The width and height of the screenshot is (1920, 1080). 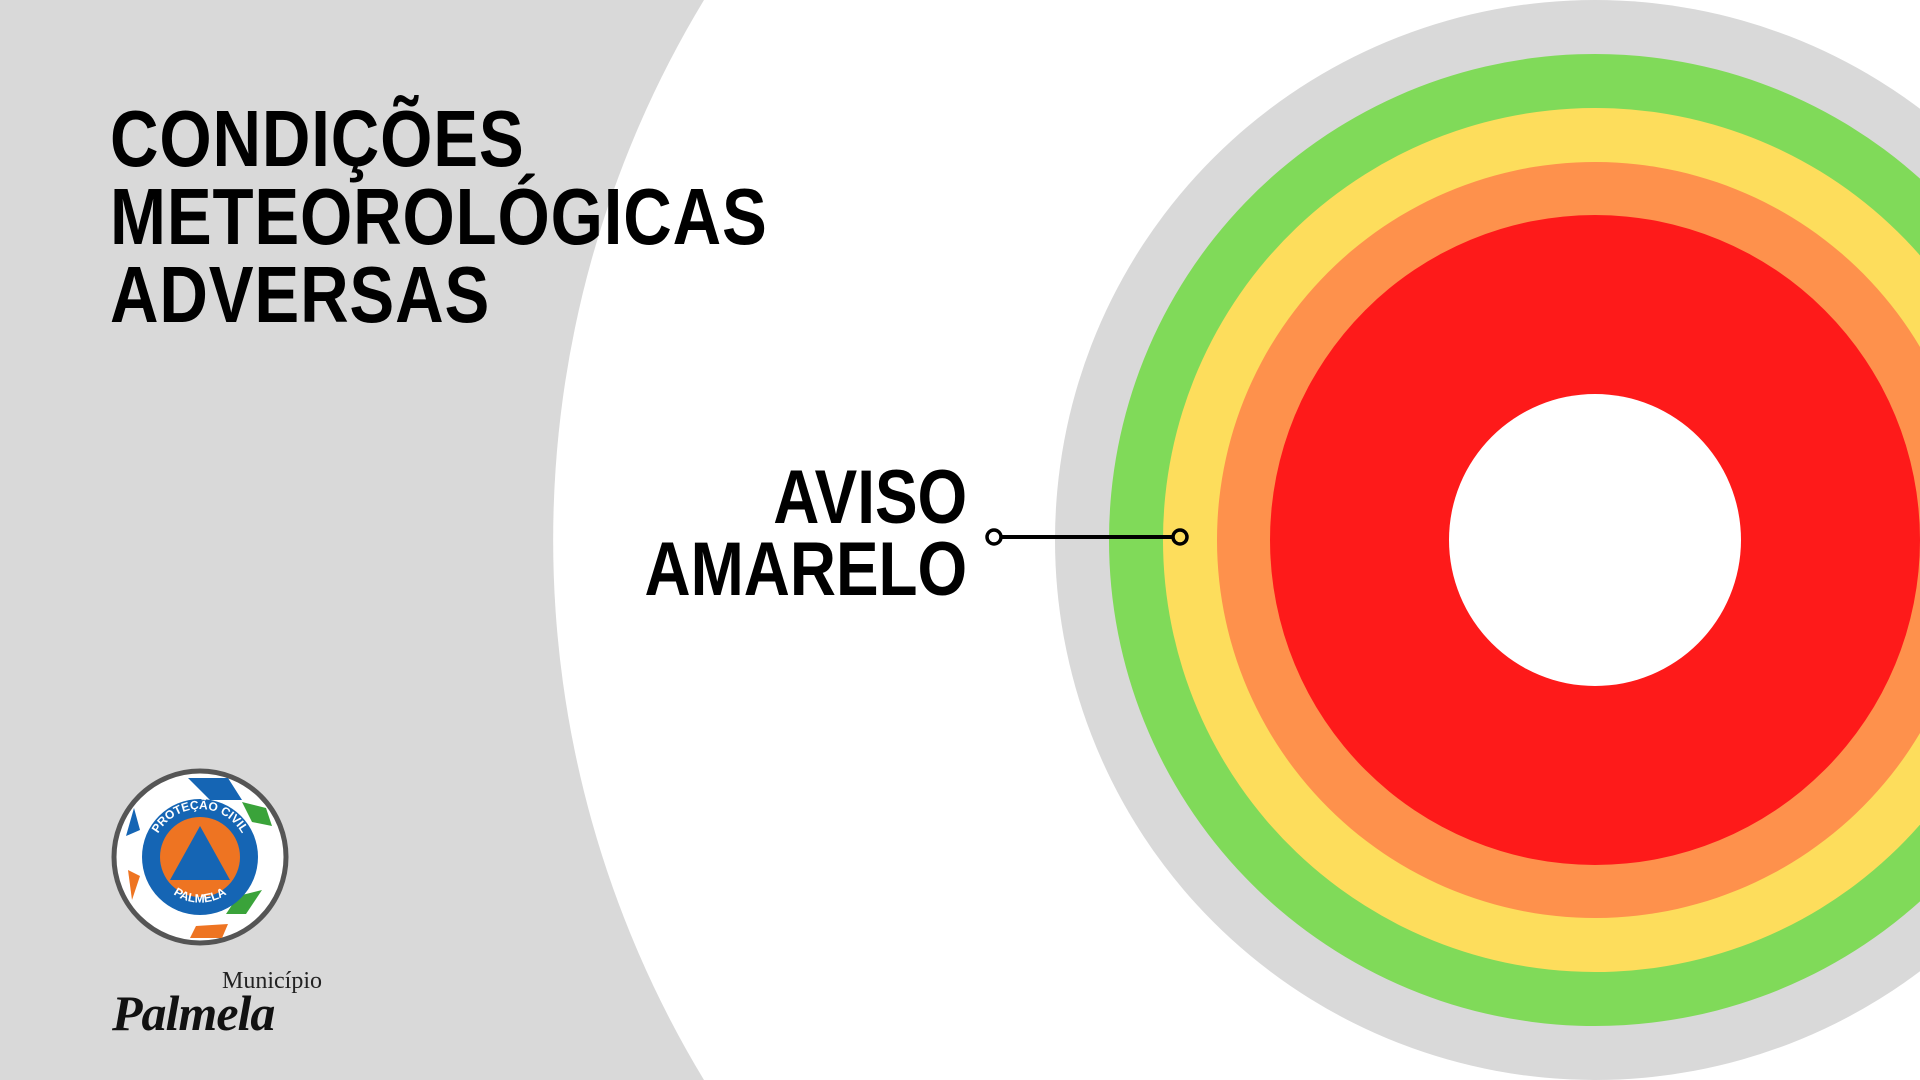 I want to click on protecao-civil-logo: PROTEÇÃO CIVIL PALMELA, so click(x=200, y=857).